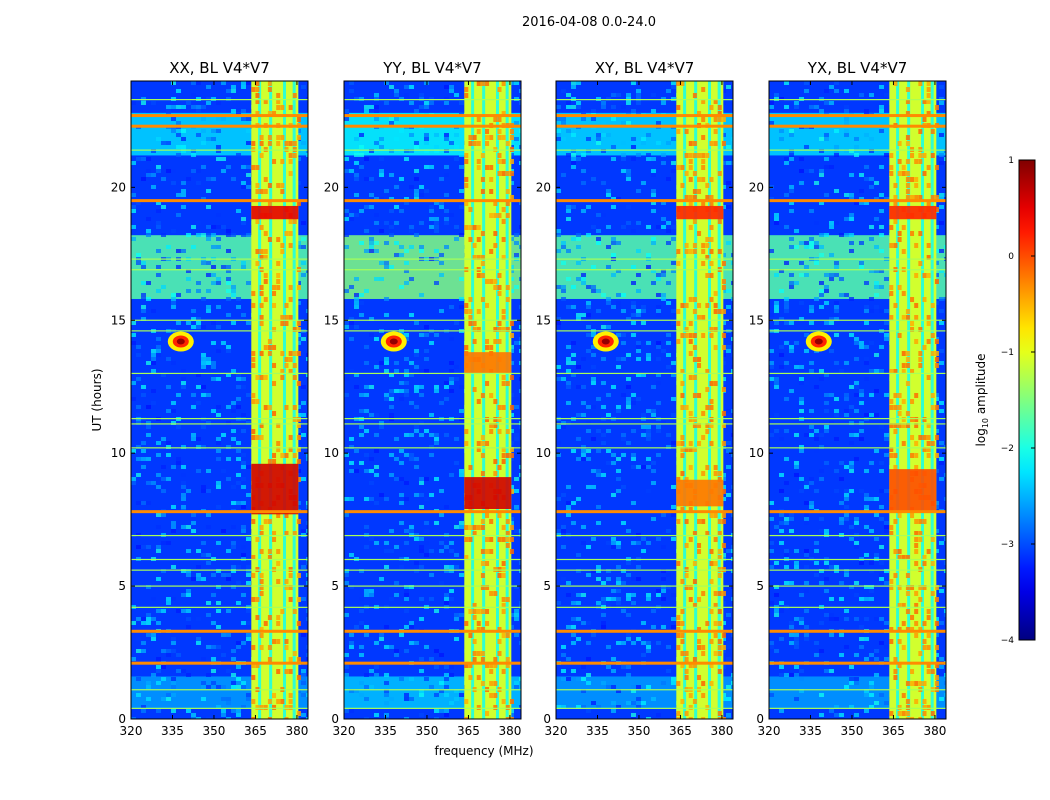  Describe the element at coordinates (431, 68) in the screenshot. I see `panel-title: YY, BL V4*V7` at that location.